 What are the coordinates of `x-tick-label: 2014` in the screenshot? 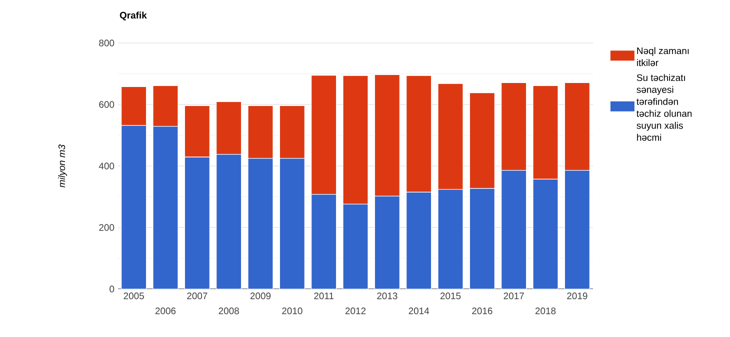 It's located at (419, 311).